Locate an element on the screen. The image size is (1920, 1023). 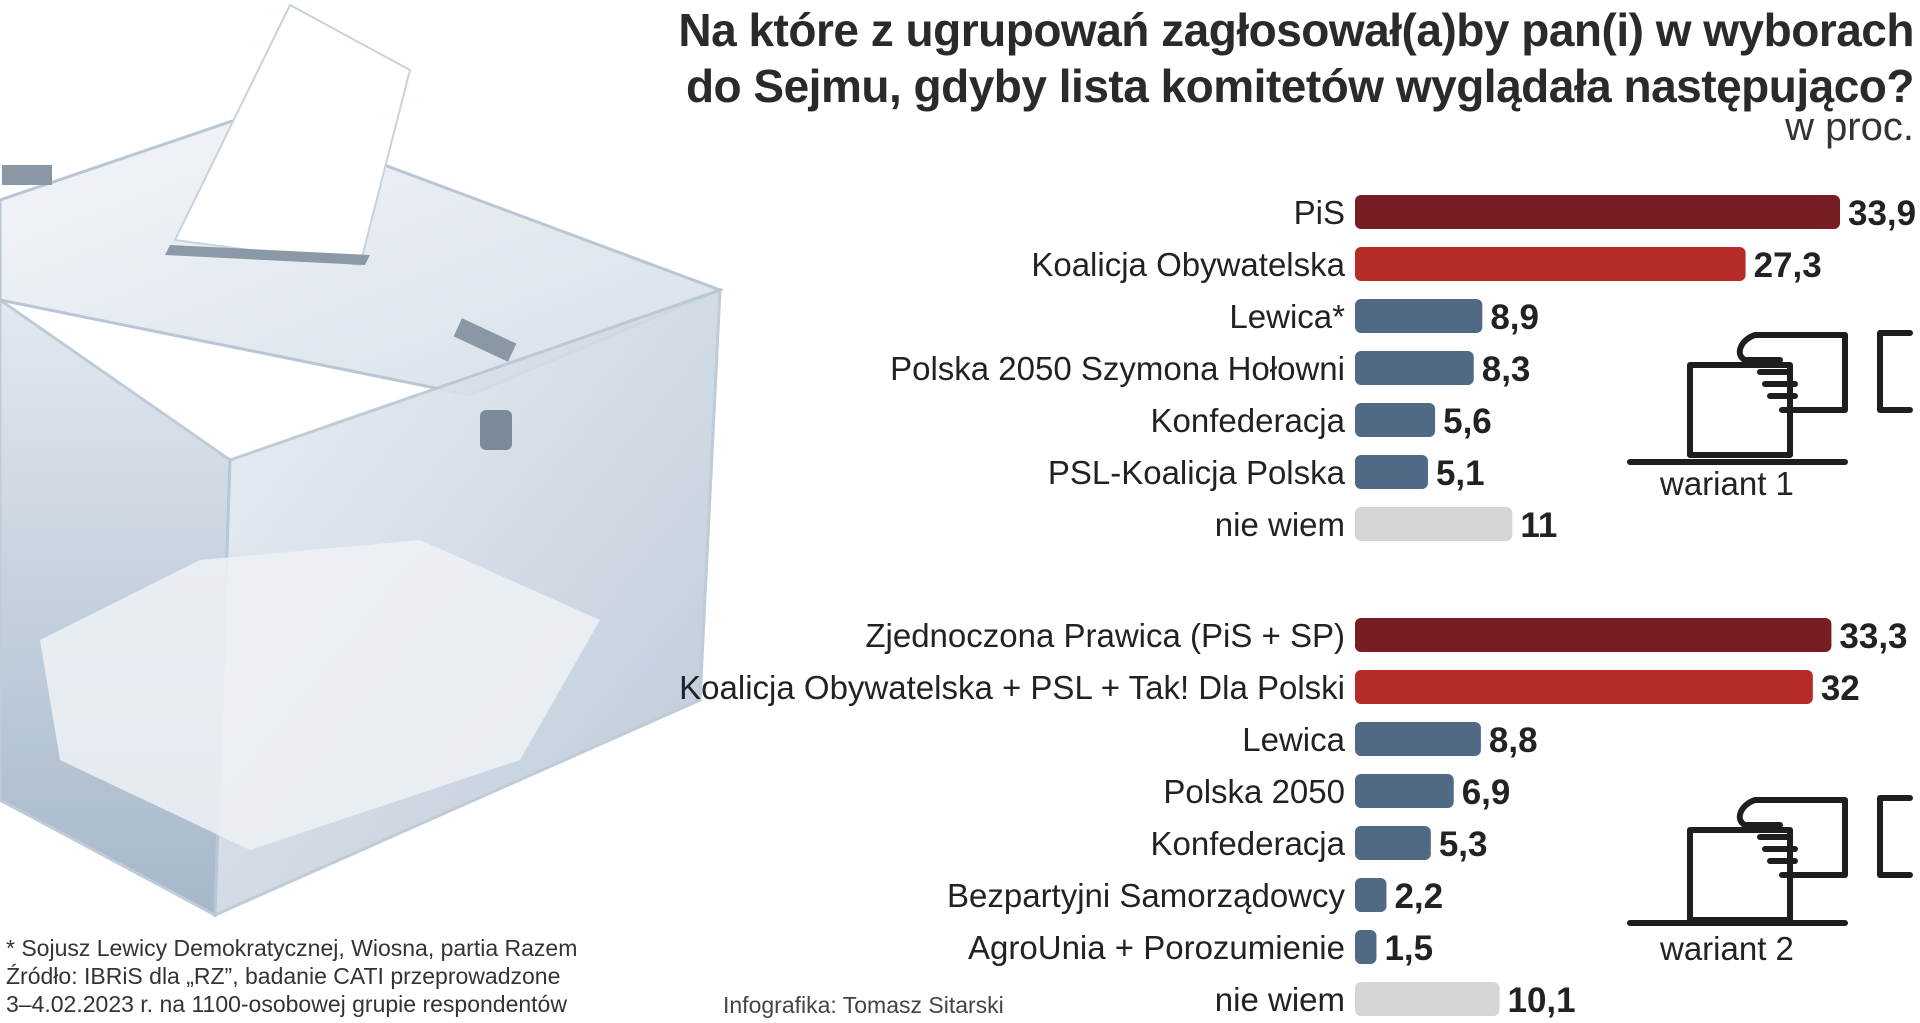
value-label: 5,6 is located at coordinates (1467, 421).